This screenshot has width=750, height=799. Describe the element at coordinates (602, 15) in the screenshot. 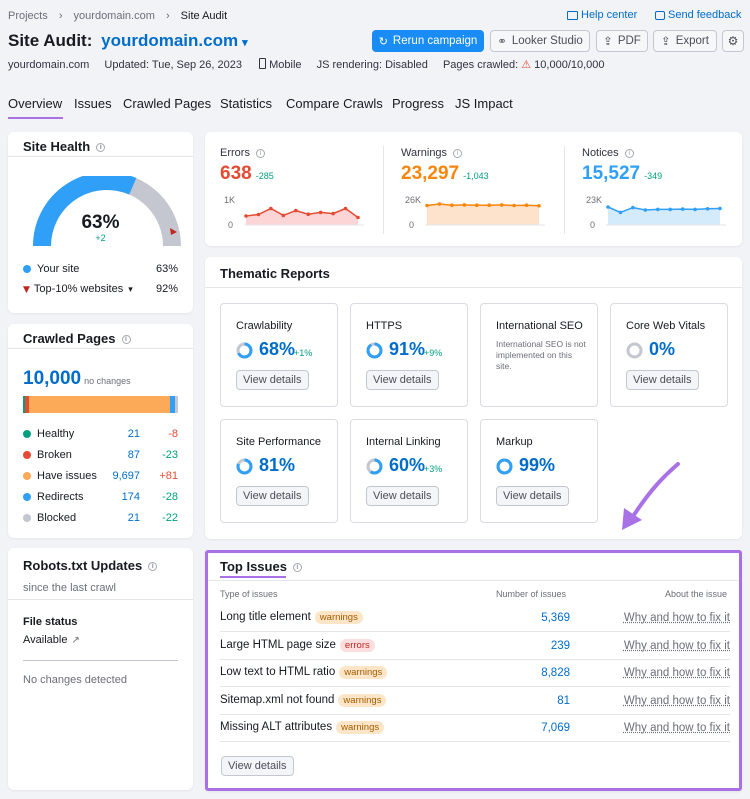

I see `help-center-link: Help center` at that location.